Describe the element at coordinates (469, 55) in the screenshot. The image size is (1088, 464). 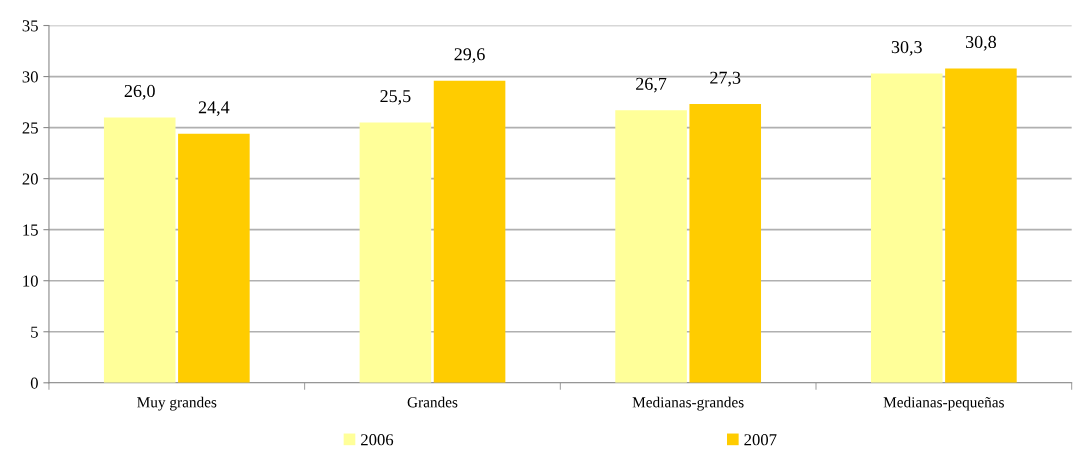
I see `data-label: 29,6` at that location.